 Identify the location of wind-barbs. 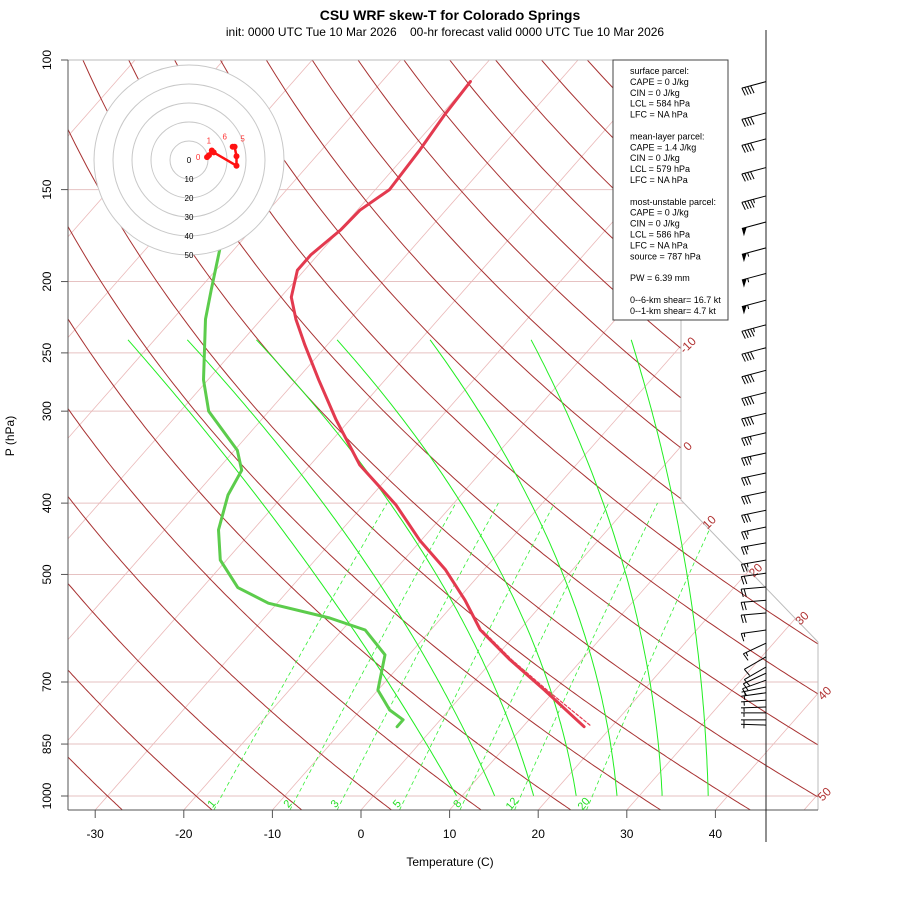
(753, 405).